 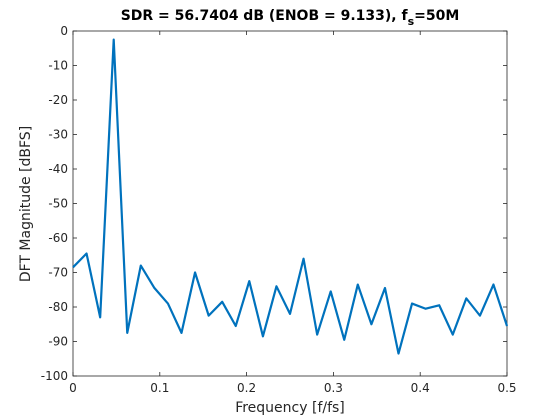 I want to click on y-tick-label: 0, so click(x=64, y=31).